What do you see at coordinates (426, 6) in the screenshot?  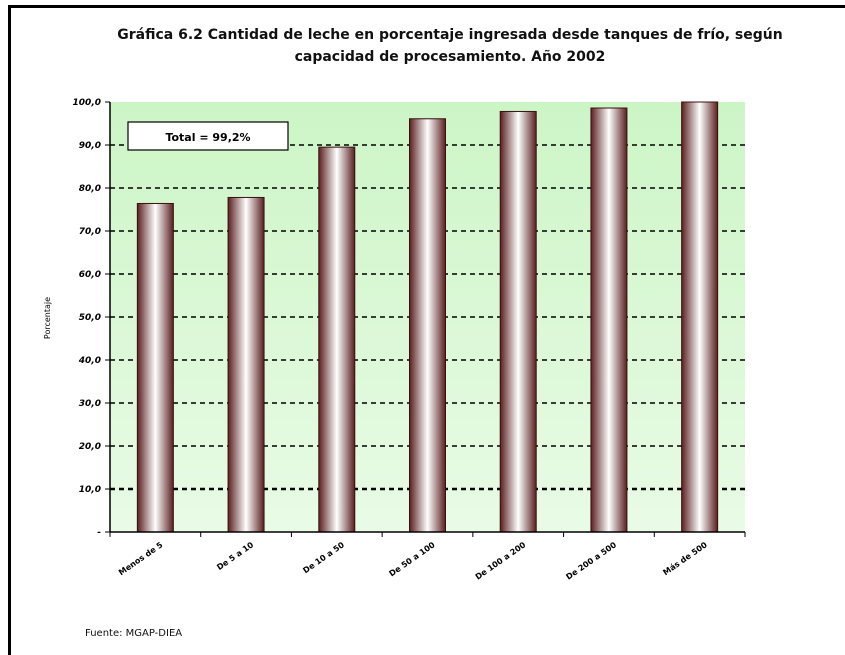 I see `frame-border-top` at bounding box center [426, 6].